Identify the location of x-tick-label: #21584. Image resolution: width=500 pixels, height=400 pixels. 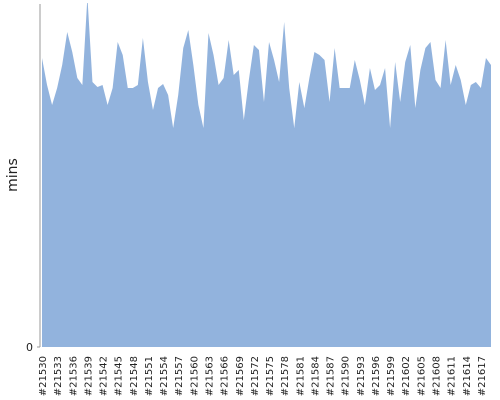
(315, 376).